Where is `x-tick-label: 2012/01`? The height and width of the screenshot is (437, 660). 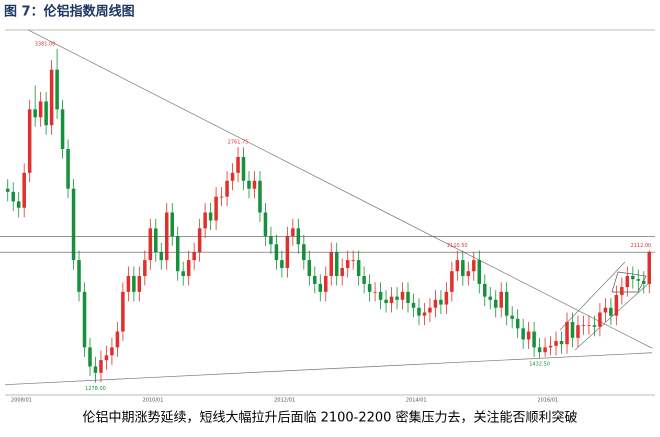
x-tick-label: 2012/01 is located at coordinates (284, 401).